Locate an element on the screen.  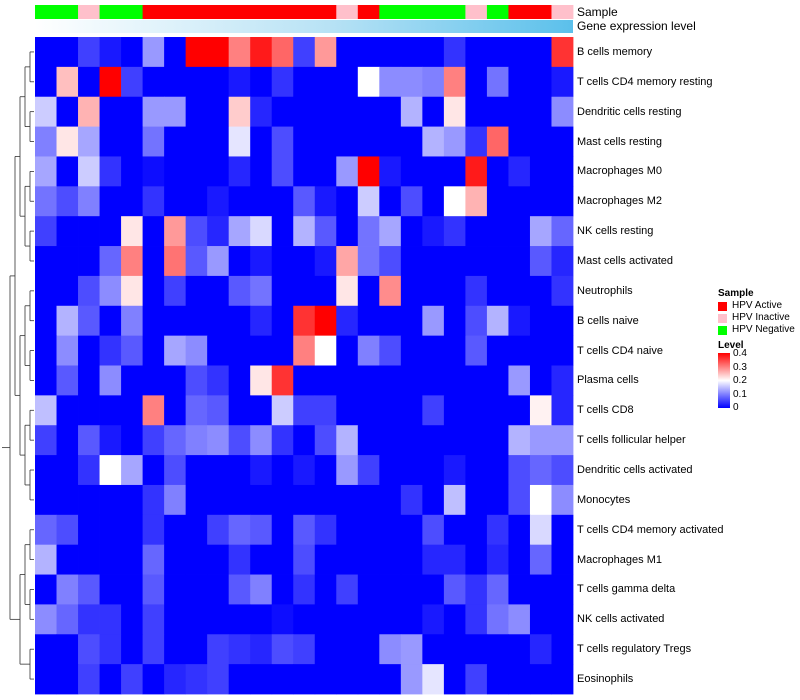
row-label: Neutrophils is located at coordinates (605, 290).